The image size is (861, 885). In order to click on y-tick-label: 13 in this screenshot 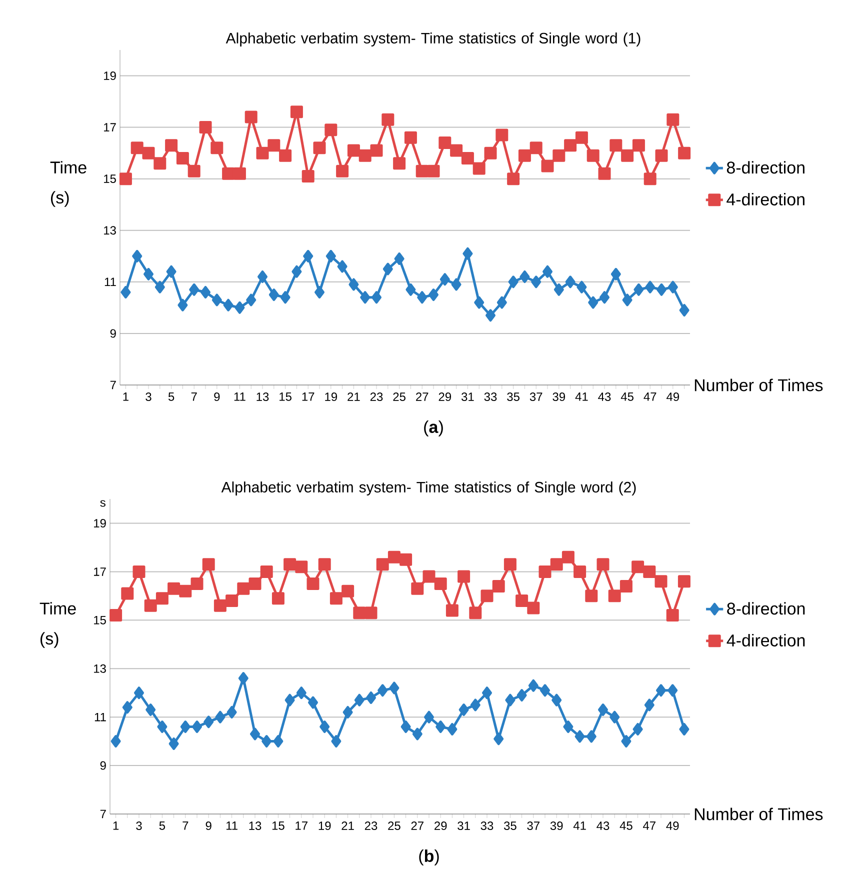, I will do `click(100, 668)`.